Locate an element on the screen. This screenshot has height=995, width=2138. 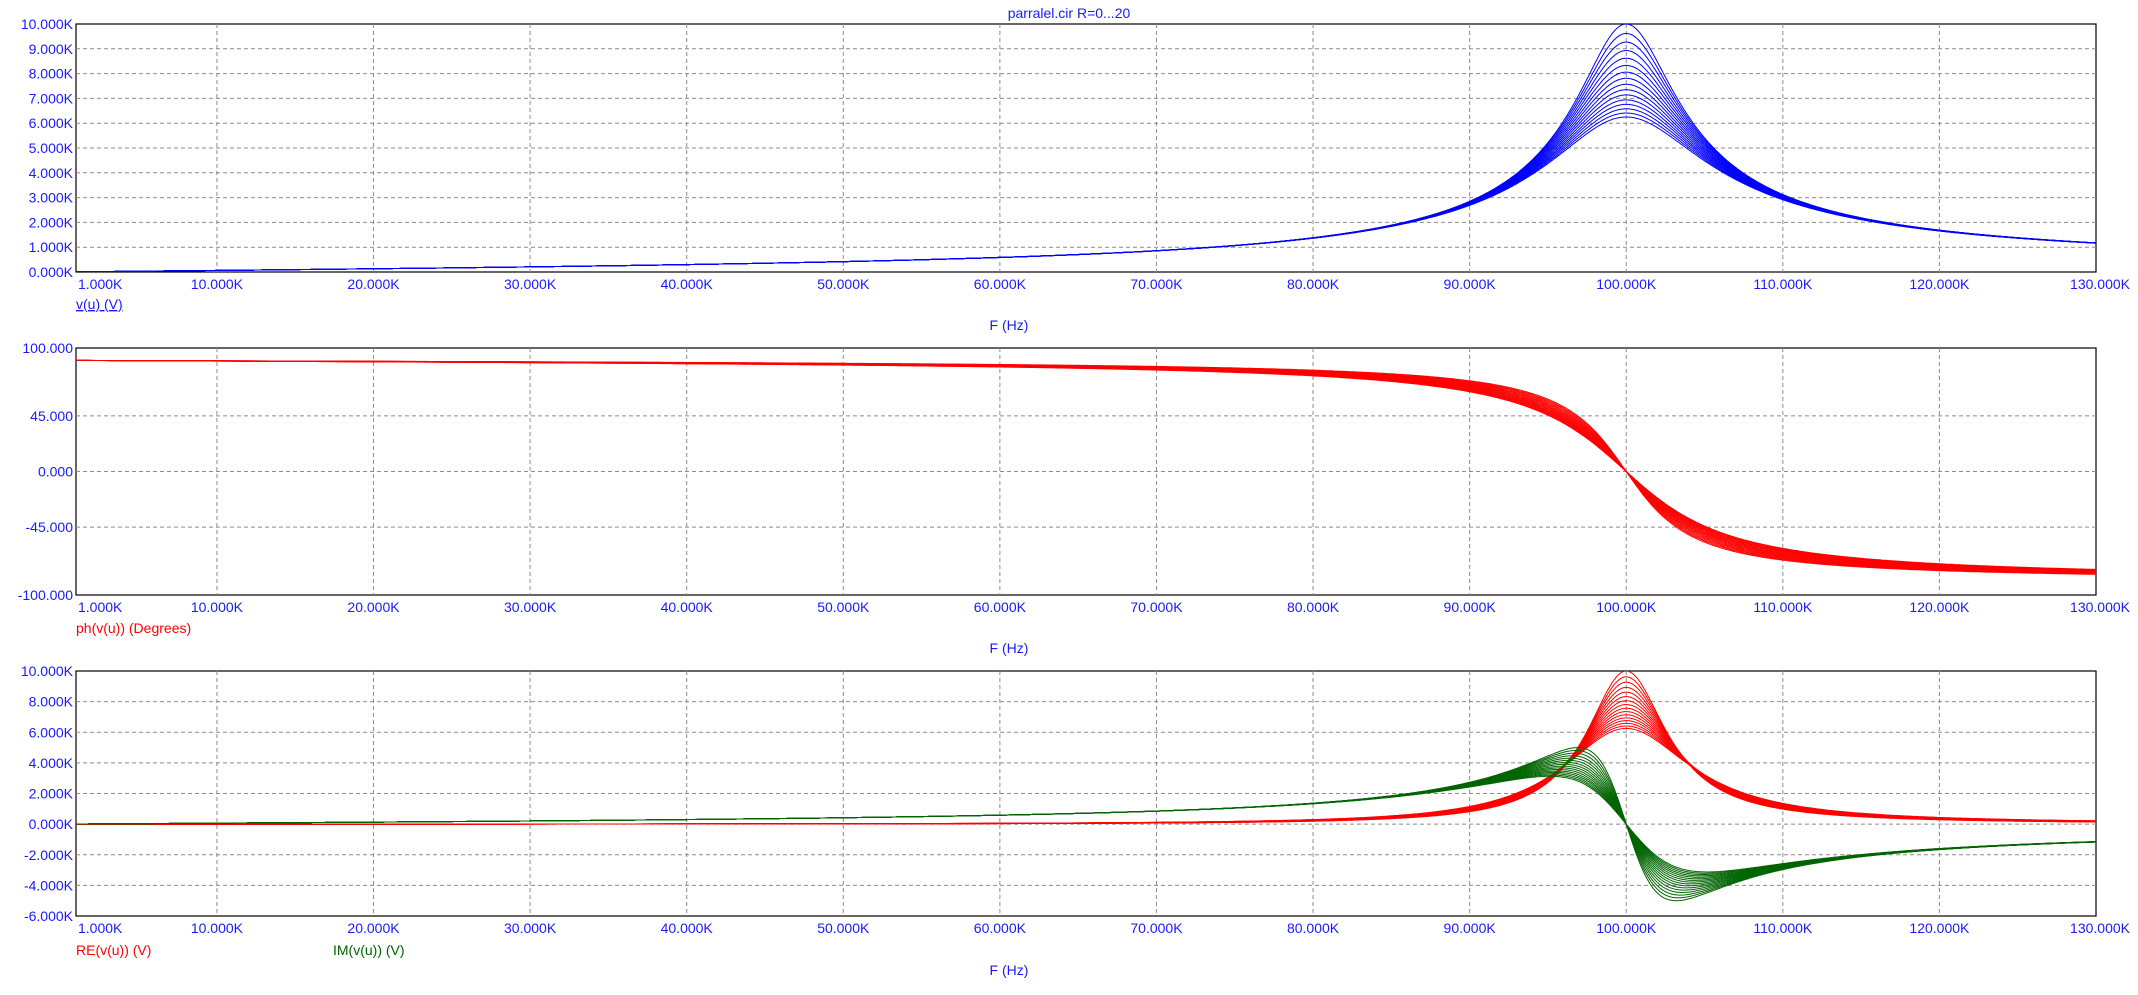
magnitude-trace is located at coordinates (1086, 194).